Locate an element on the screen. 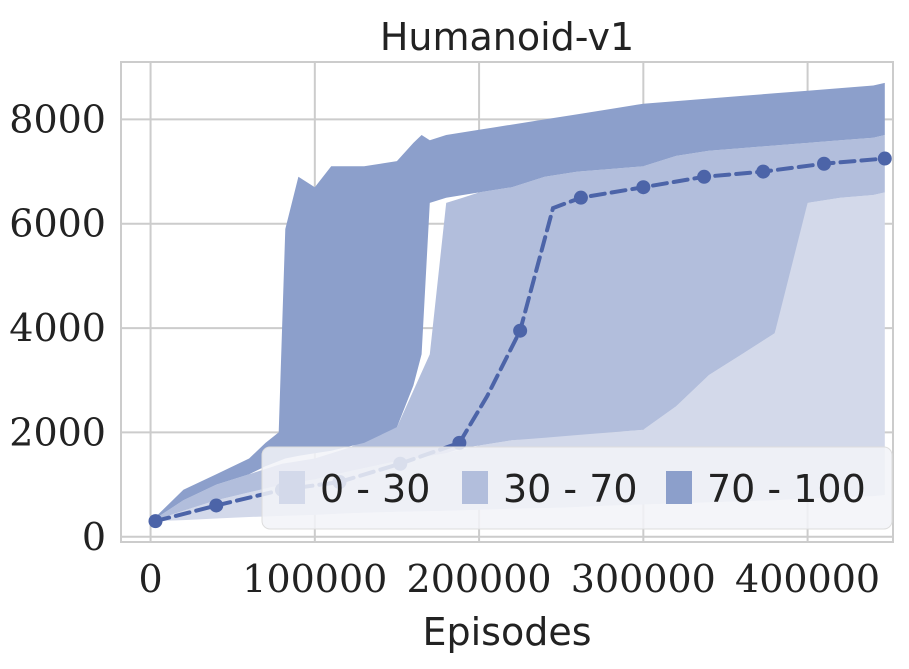 This screenshot has width=909, height=669. y-tick-label-0: 0 is located at coordinates (94, 537).